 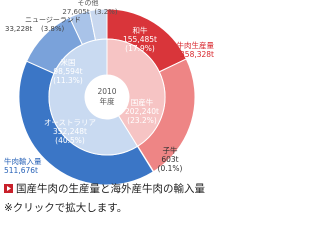 I want to click on outer-label: 国産牛, so click(x=142, y=102).